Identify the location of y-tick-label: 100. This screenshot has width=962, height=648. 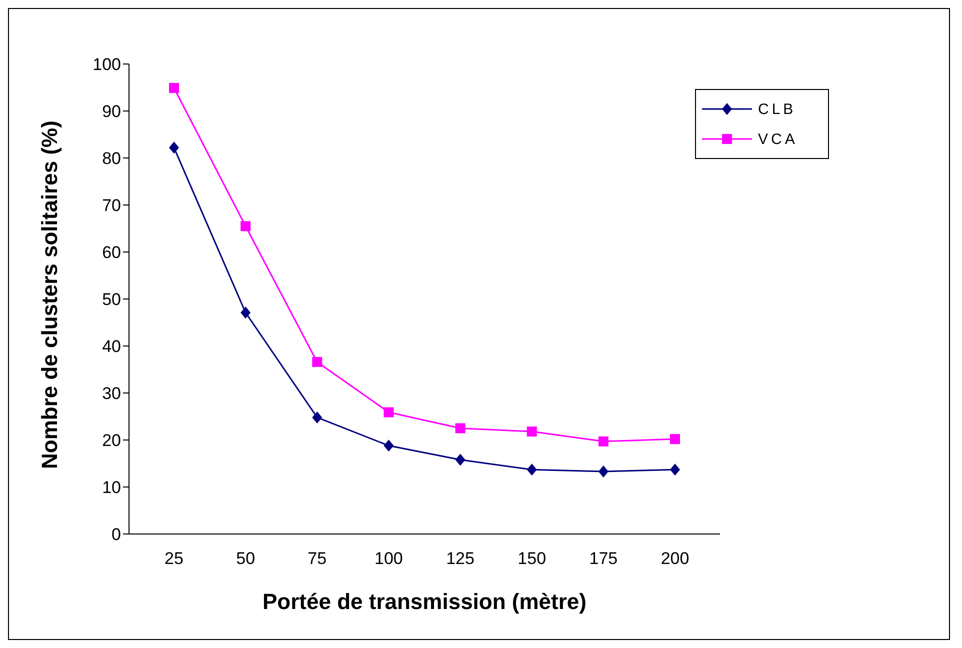
(106, 64).